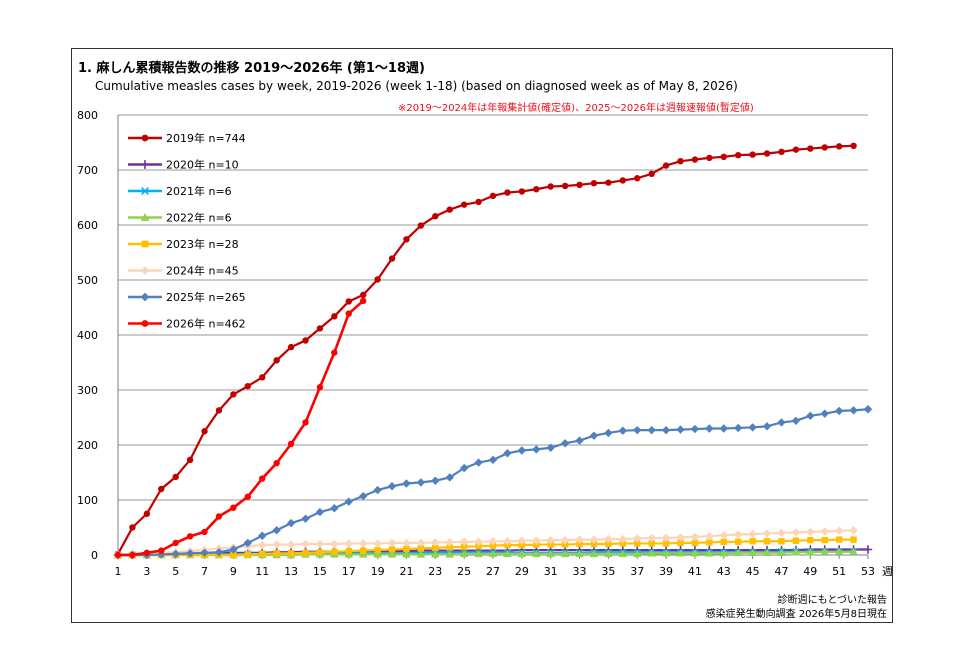 The image size is (972, 667). I want to click on x-tick-label: 49, so click(810, 571).